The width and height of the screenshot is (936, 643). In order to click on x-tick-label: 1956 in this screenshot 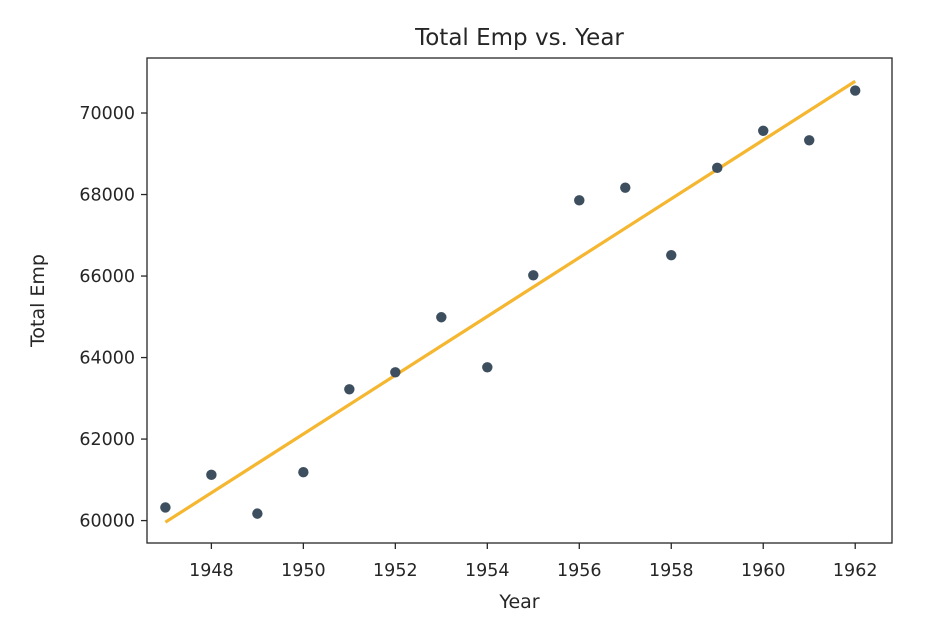, I will do `click(579, 571)`.